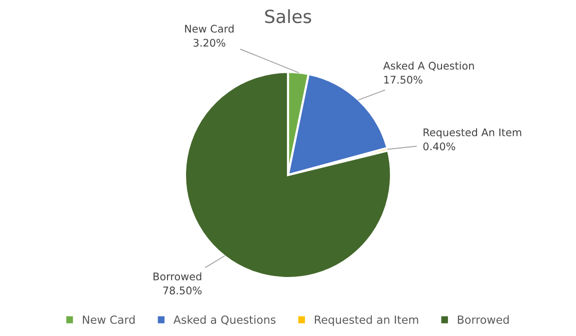 This screenshot has height=336, width=576. I want to click on legend-label: Requested an Item, so click(366, 320).